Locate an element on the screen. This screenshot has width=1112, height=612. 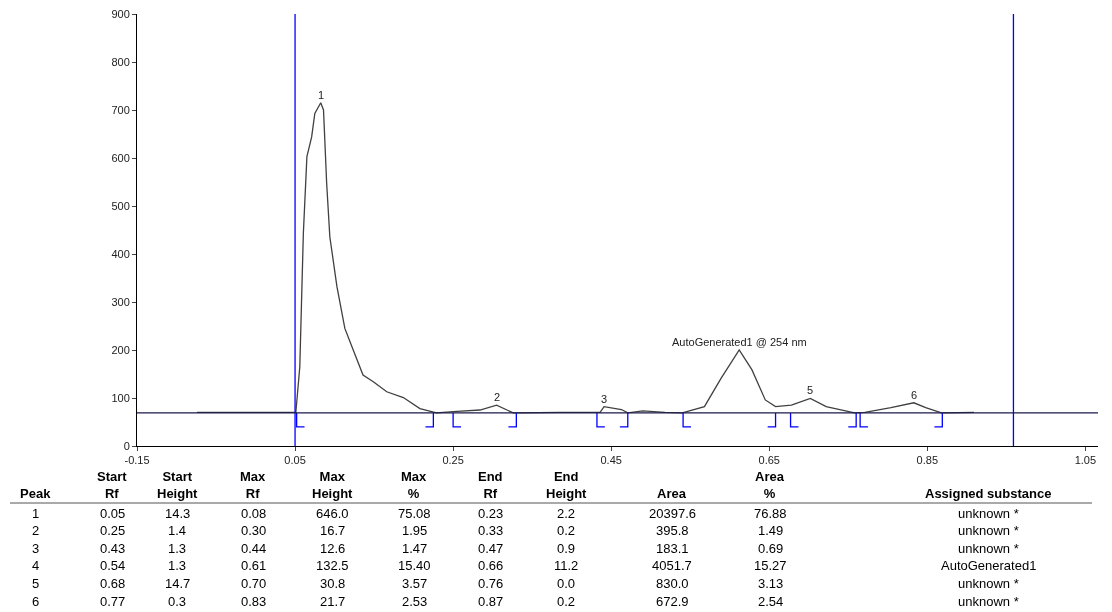
y-tick-label: 400 is located at coordinates (120, 253).